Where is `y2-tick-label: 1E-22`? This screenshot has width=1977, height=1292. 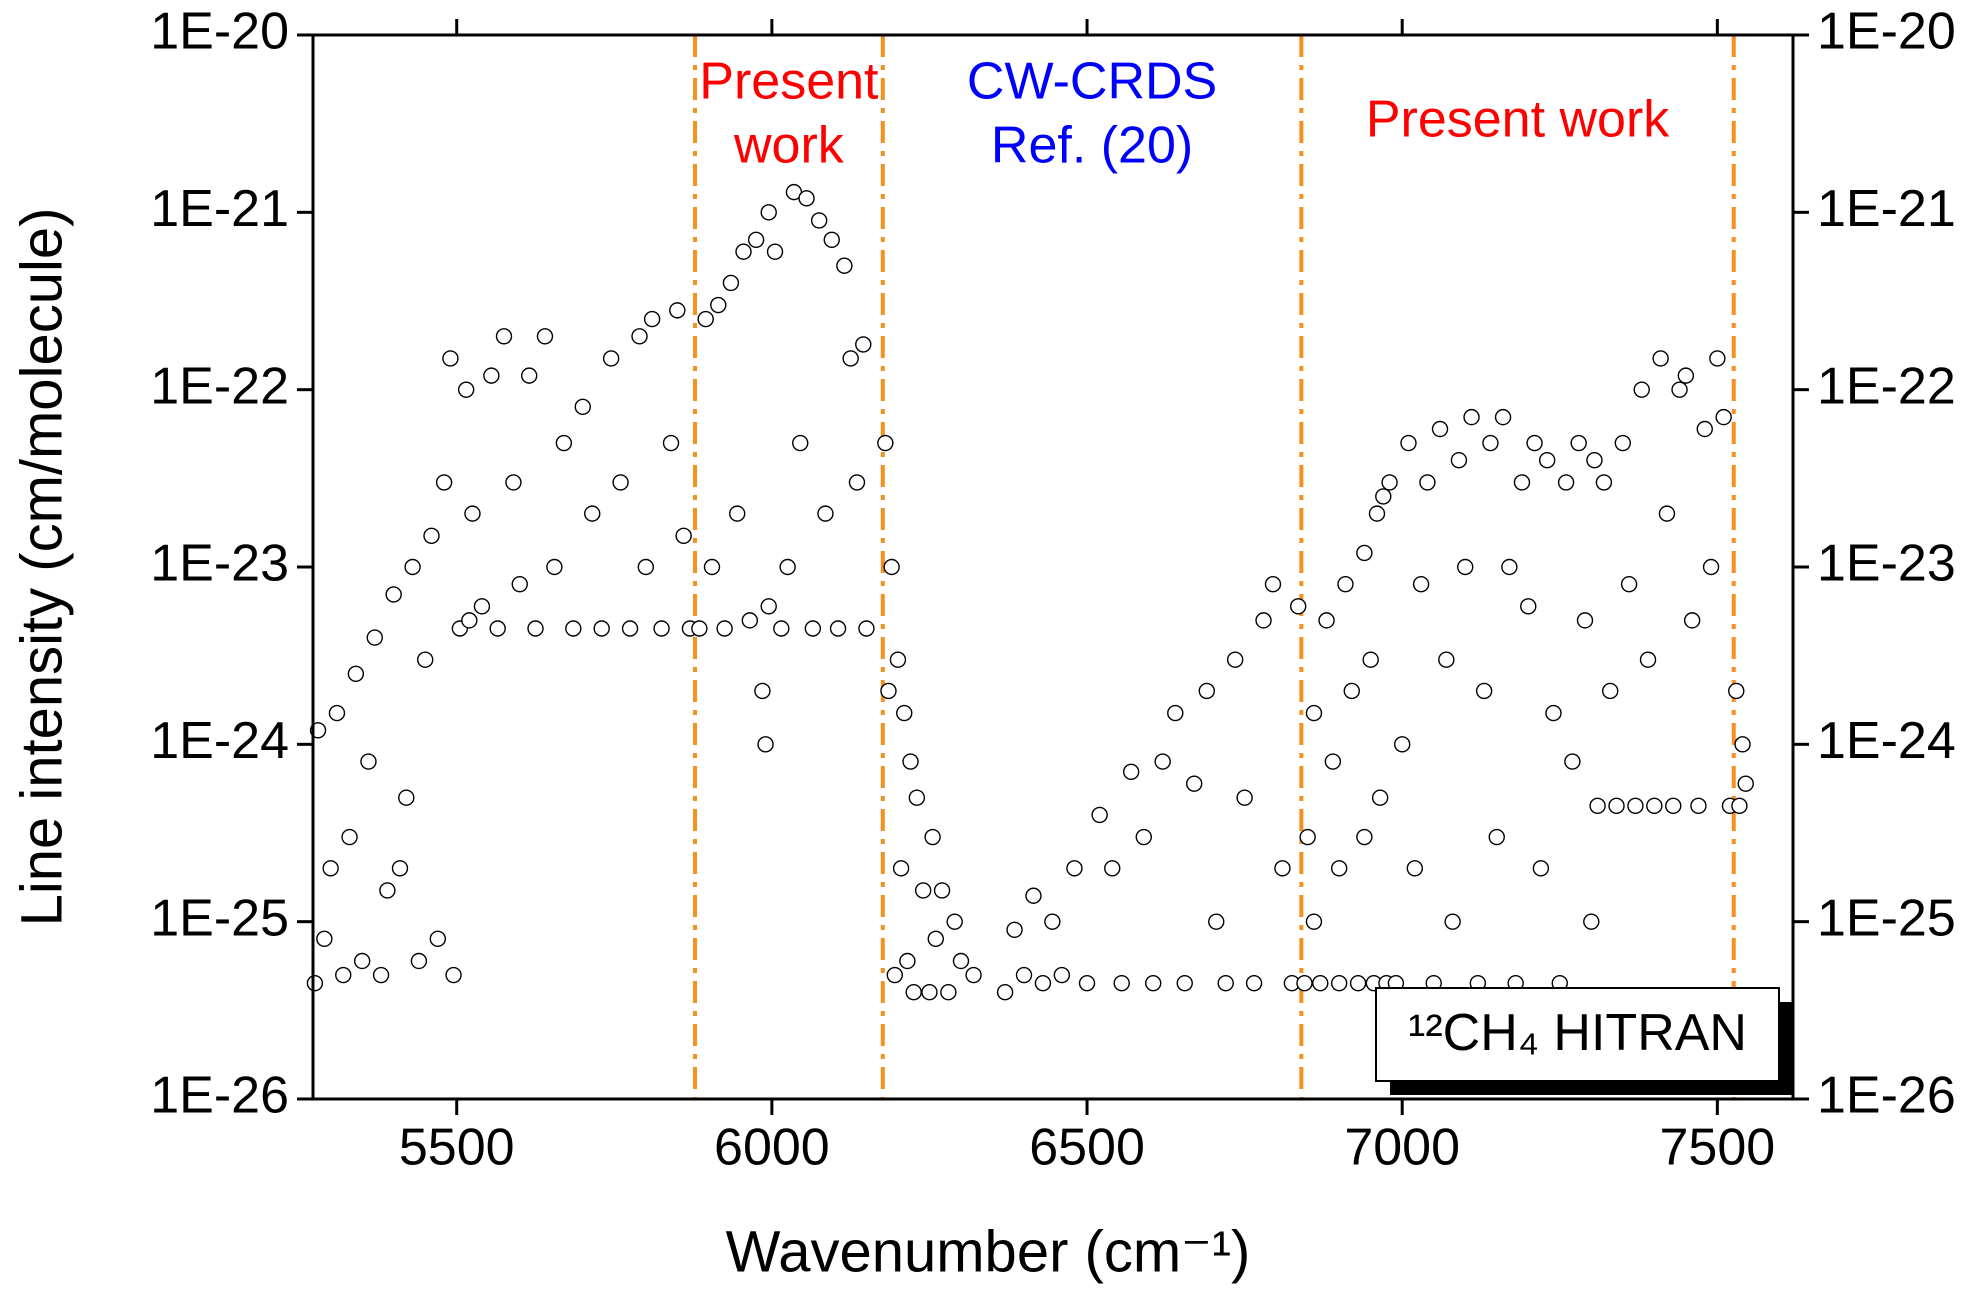
y2-tick-label: 1E-22 is located at coordinates (1886, 386).